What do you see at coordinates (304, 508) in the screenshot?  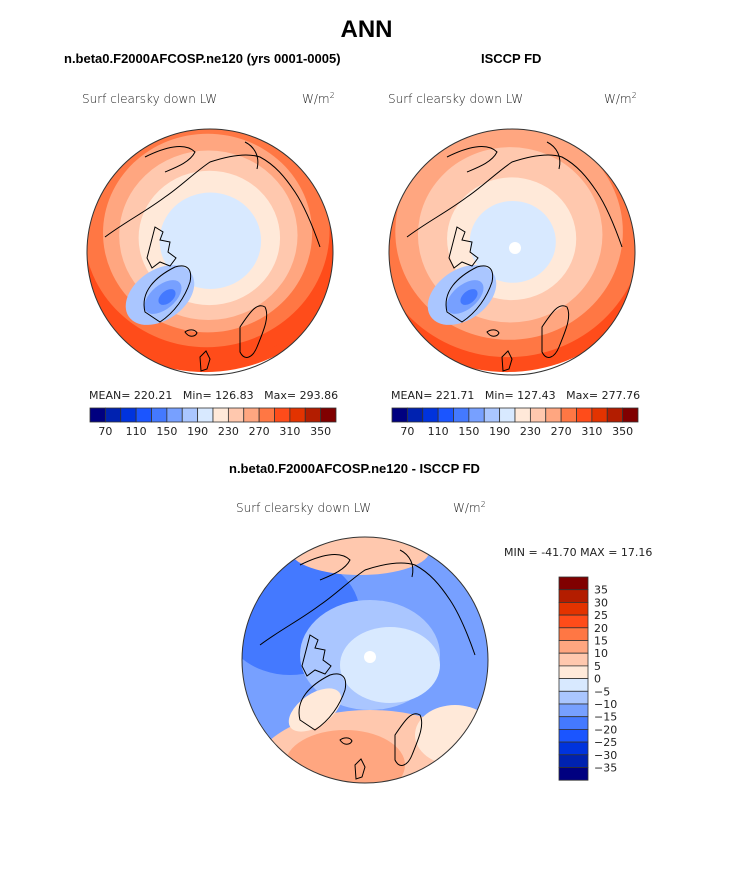 I see `panel-diff-variable-label: Surf clearsky down LW` at bounding box center [304, 508].